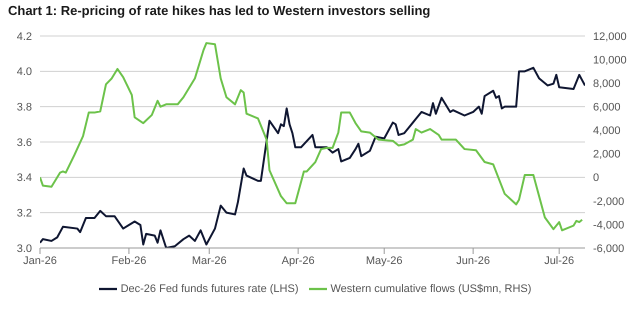  I want to click on y2-tick-label: 6,000, so click(607, 108).